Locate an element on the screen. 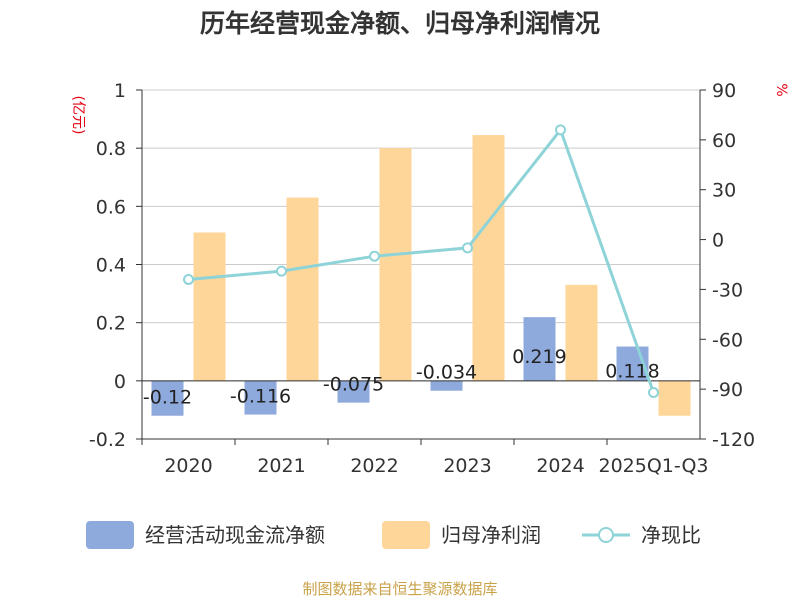 The height and width of the screenshot is (600, 800). left-axis-unit: (亿元) is located at coordinates (78, 115).